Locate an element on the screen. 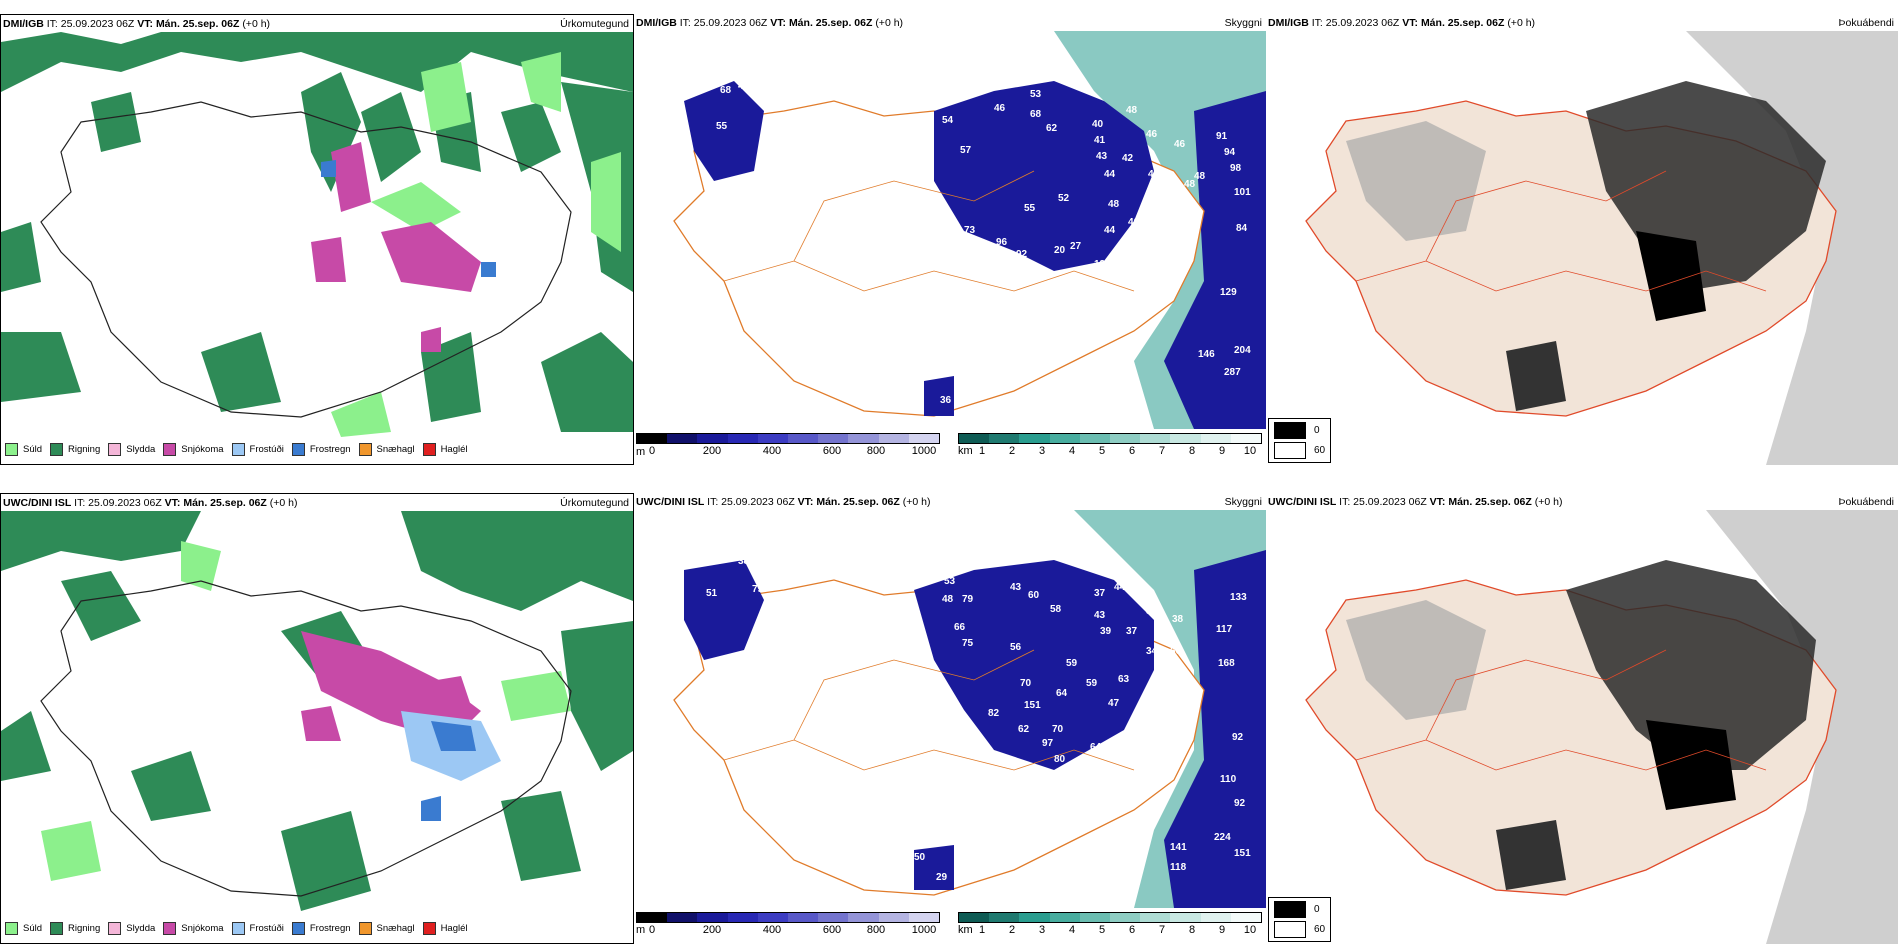  cloud-number: 46 is located at coordinates (1152, 134).